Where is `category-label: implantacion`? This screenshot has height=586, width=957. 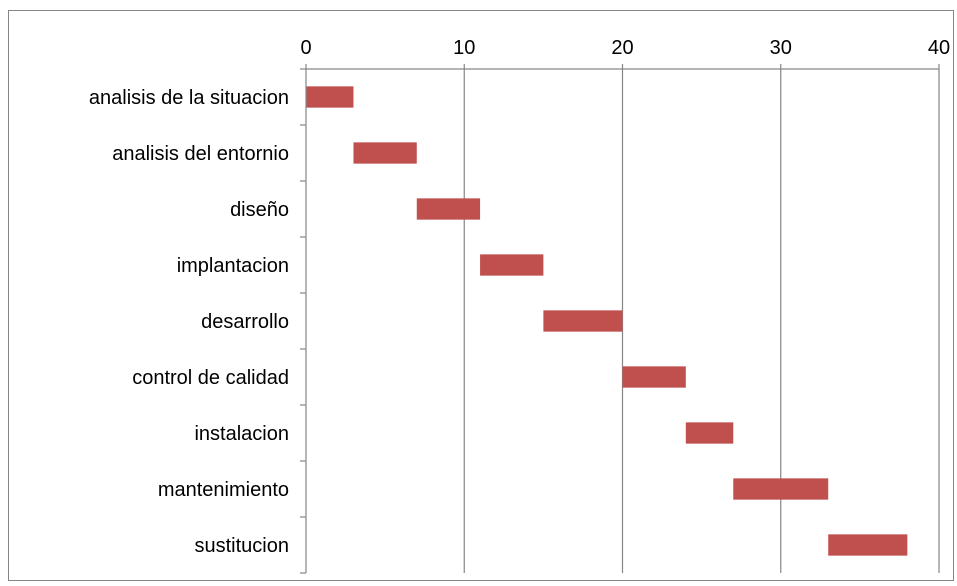 category-label: implantacion is located at coordinates (233, 266).